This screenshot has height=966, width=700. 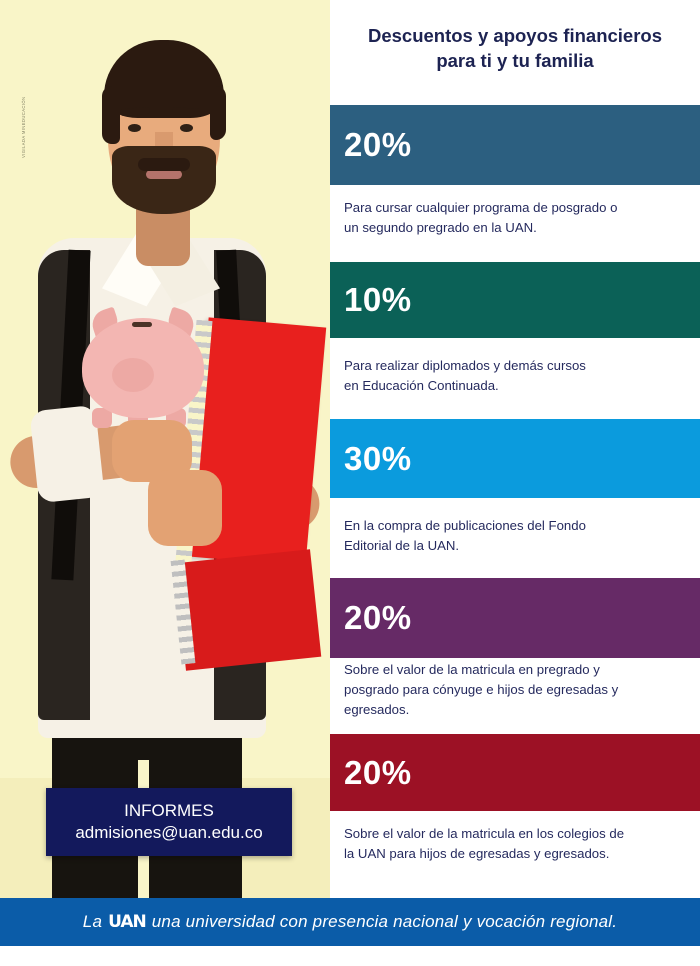 What do you see at coordinates (378, 458) in the screenshot?
I see `benefit-percent-3: 30%` at bounding box center [378, 458].